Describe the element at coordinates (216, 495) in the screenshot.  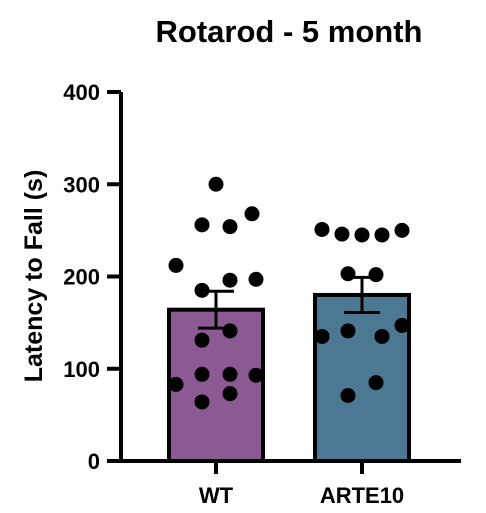
I see `x-tick-label: WT` at that location.